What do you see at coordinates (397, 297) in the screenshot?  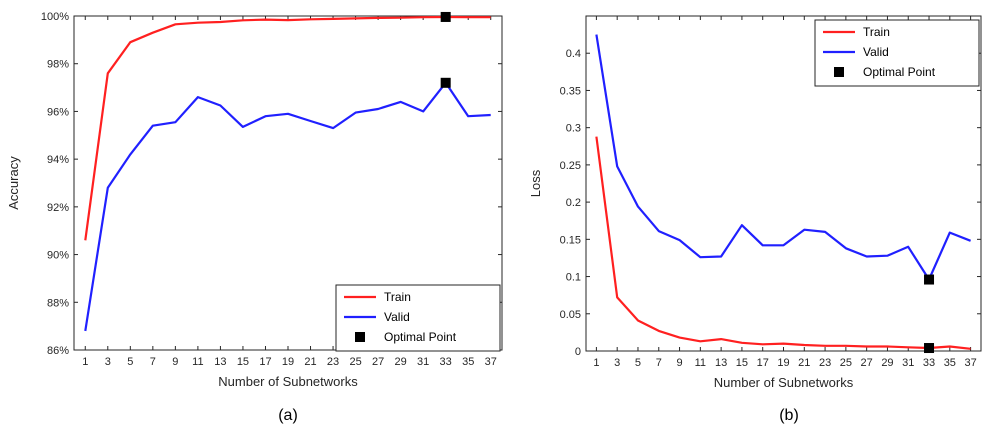 I see `chart1-legend-label: Train` at bounding box center [397, 297].